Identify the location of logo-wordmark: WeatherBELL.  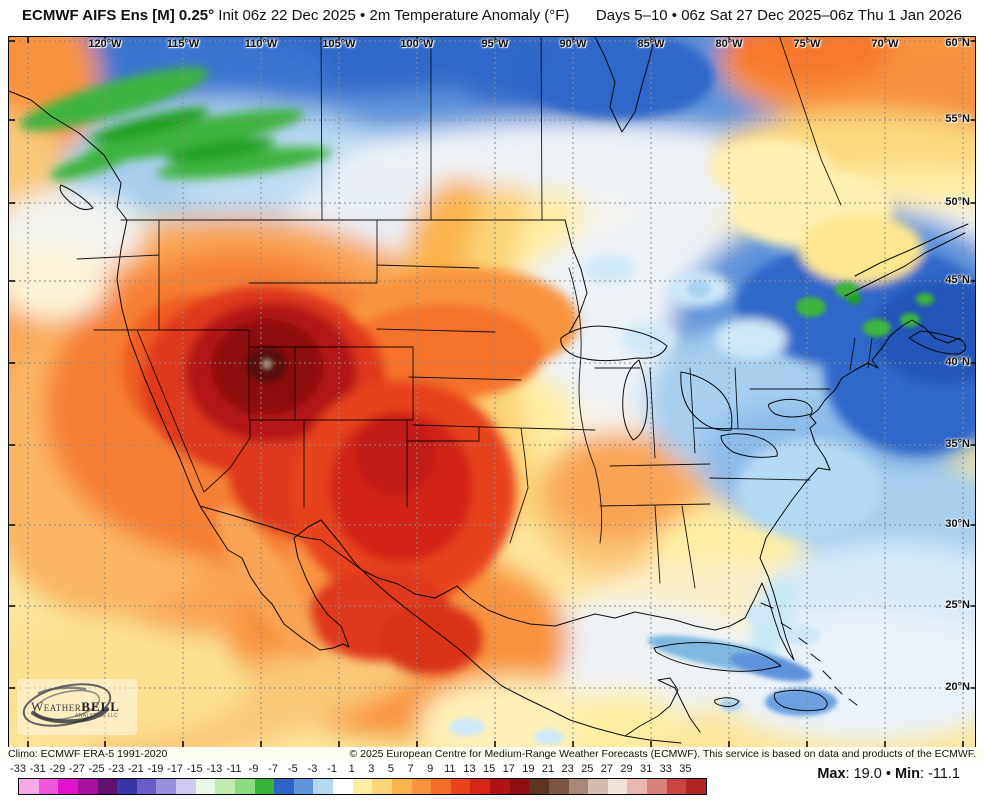
(75, 707).